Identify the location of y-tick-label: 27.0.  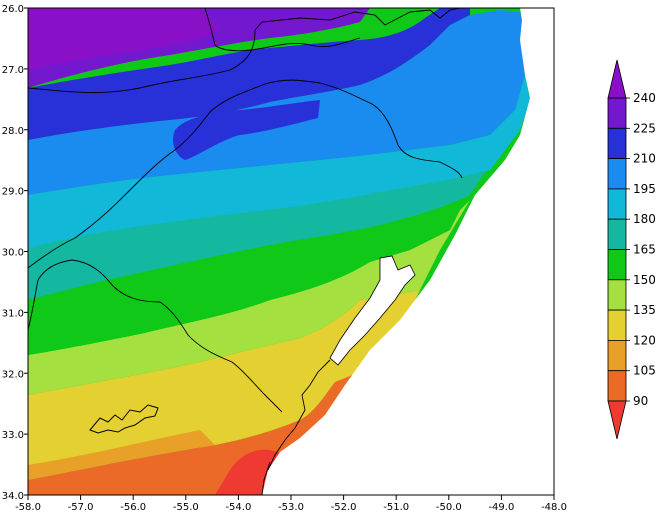
(13, 70).